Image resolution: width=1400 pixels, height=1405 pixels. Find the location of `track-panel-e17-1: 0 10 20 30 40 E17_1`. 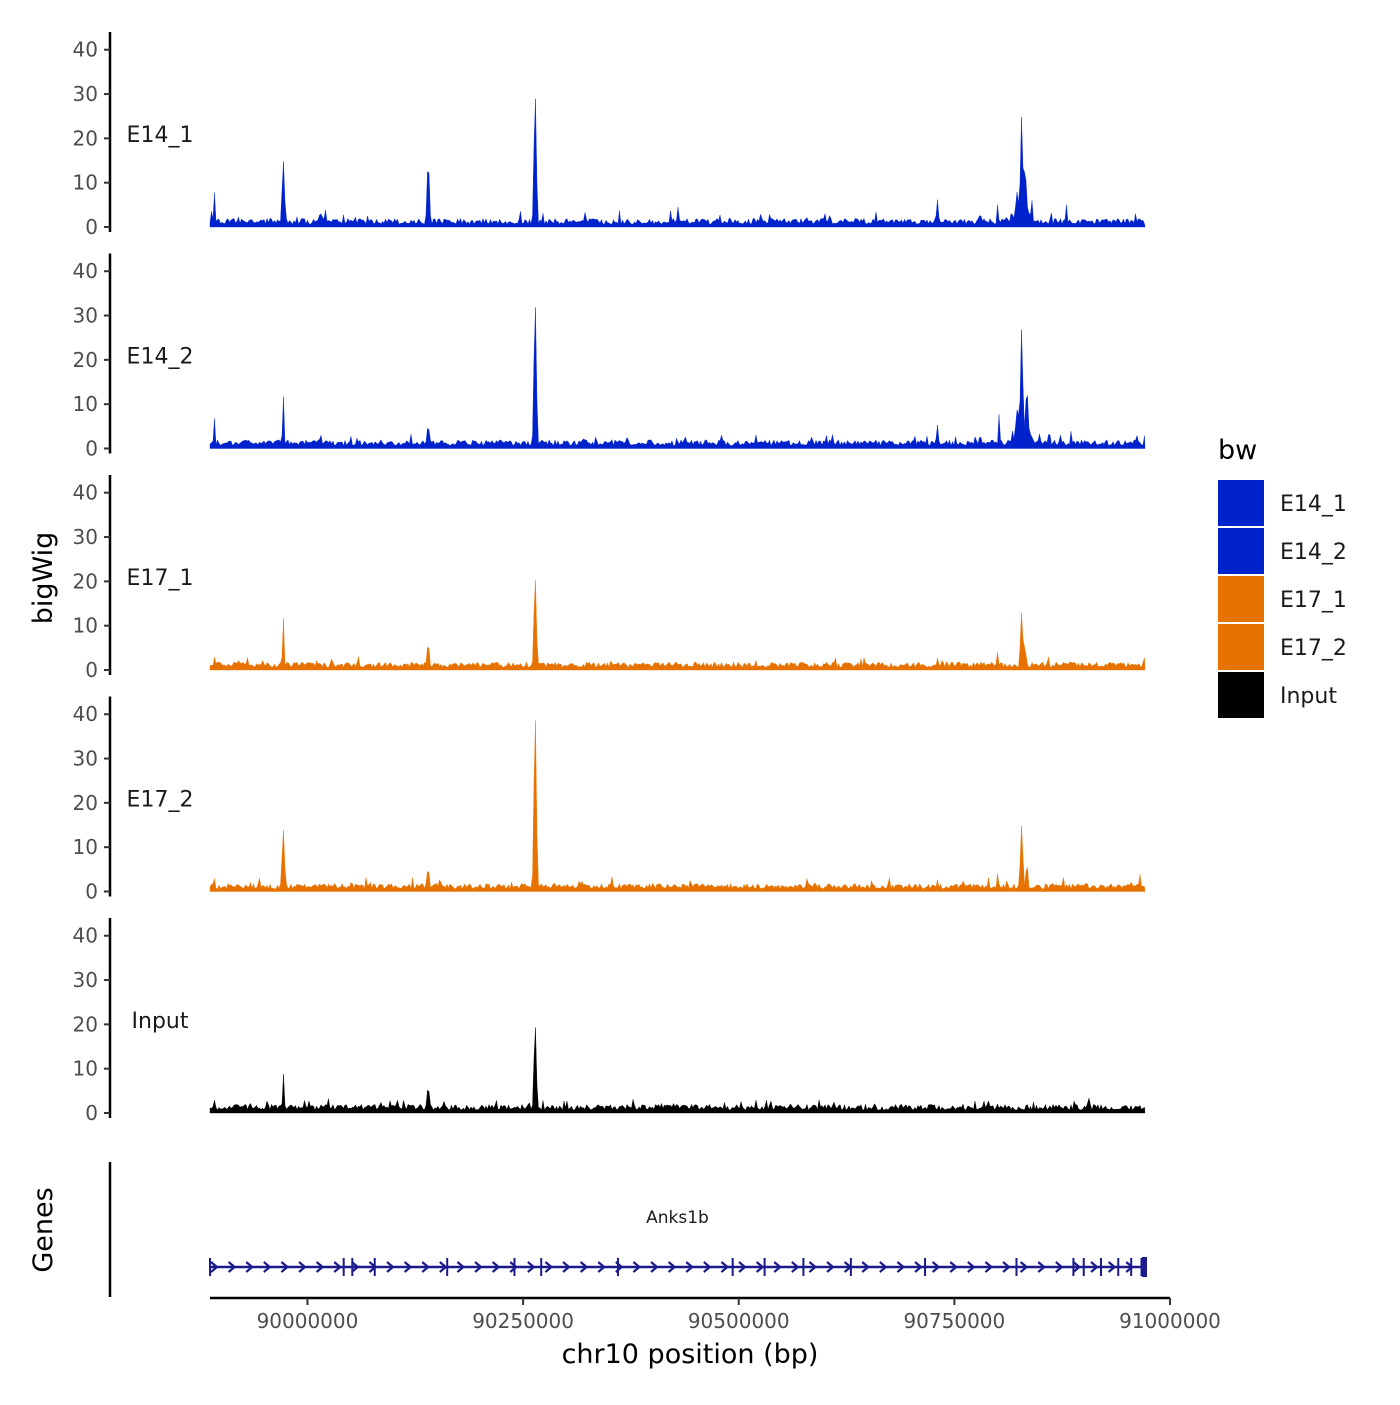

track-panel-e17-1: 0 10 20 30 40 E17_1 is located at coordinates (609, 578).